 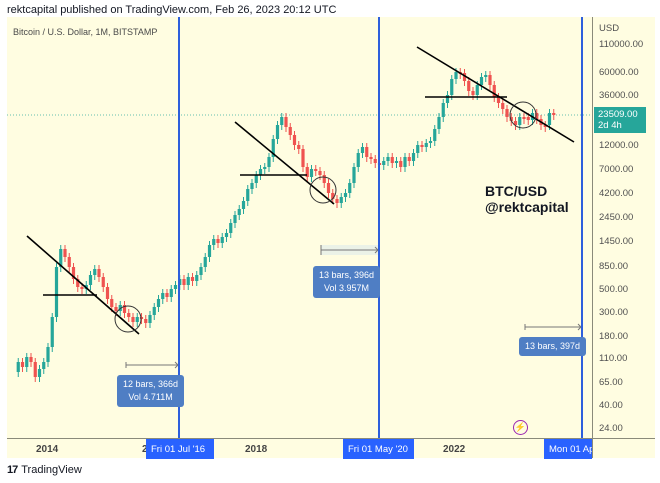 I want to click on price-tick: 24.00, so click(x=611, y=428).